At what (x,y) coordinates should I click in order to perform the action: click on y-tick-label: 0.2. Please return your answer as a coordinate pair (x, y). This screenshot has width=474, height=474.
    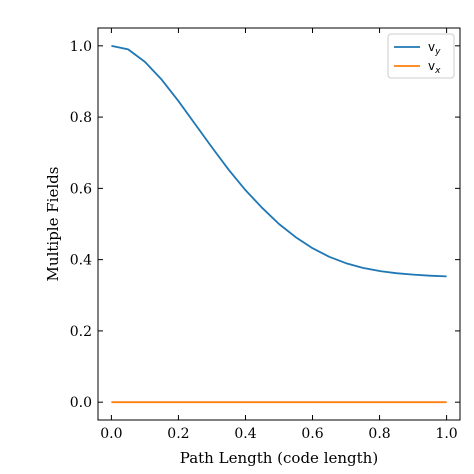
    Looking at the image, I should click on (81, 332).